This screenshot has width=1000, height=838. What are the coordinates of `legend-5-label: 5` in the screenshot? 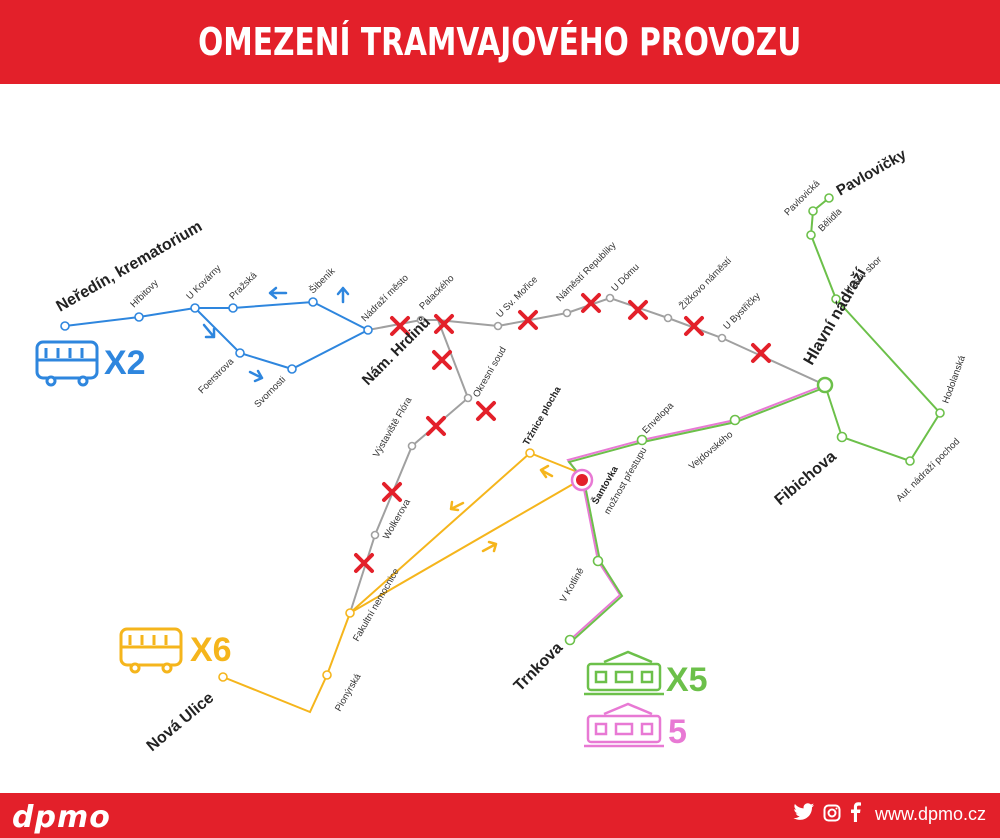 It's located at (677, 732).